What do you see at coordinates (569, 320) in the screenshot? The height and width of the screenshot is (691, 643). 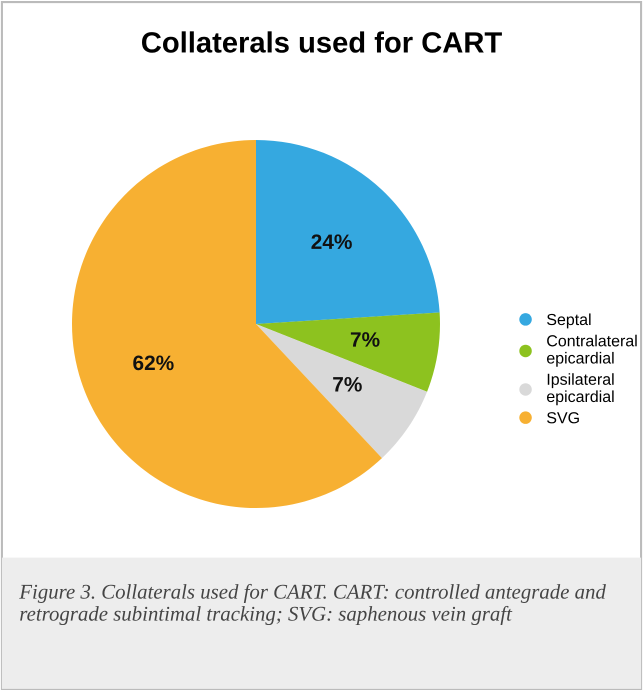 I see `legend-label: Septal` at bounding box center [569, 320].